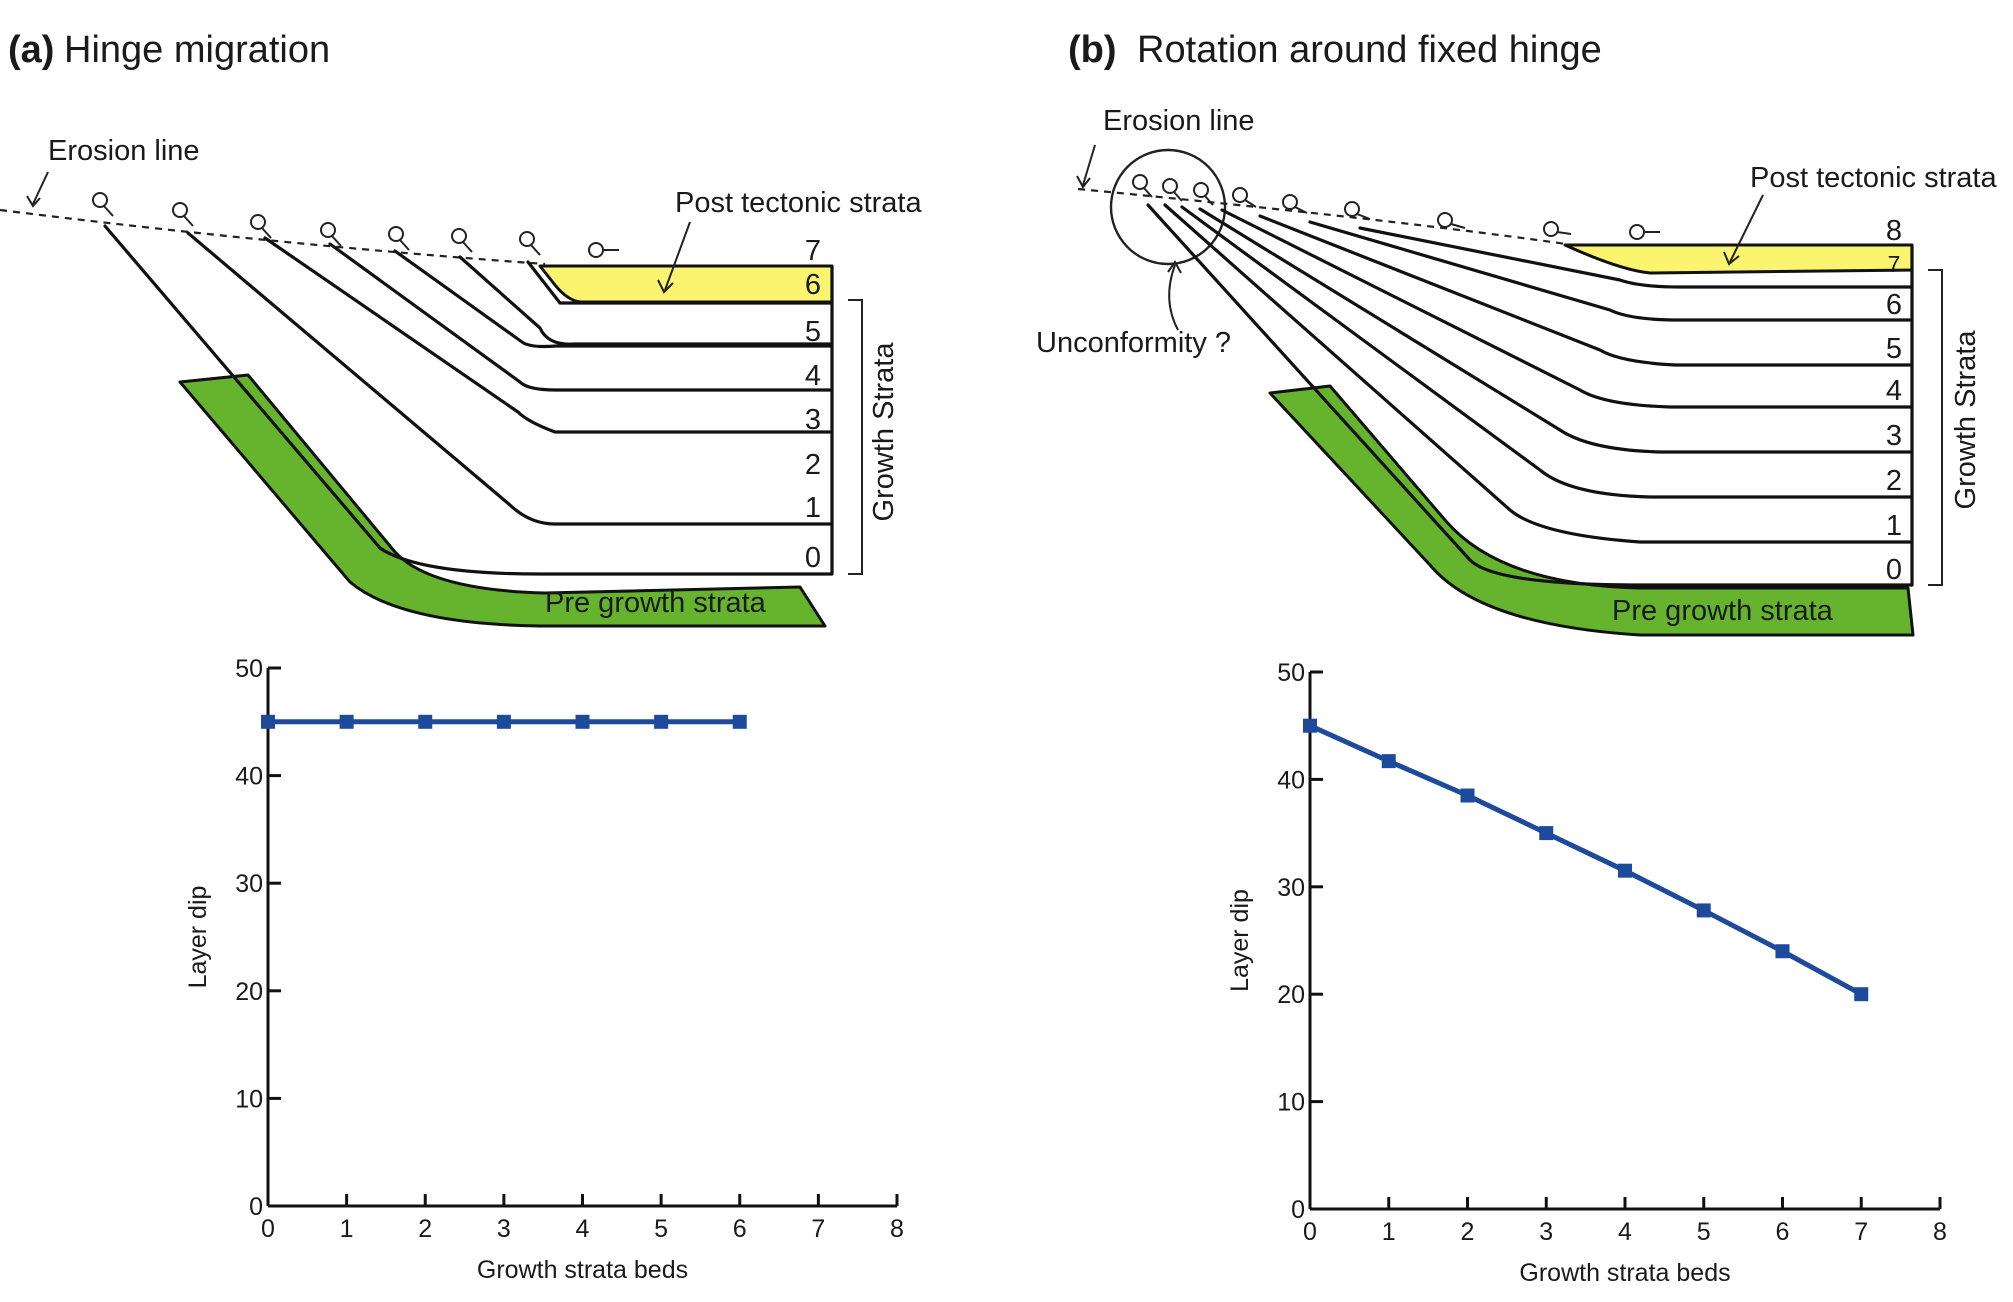 The image size is (2013, 1302). What do you see at coordinates (656, 603) in the screenshot?
I see `panel-a-pre-growth-label: Pre growth strata` at bounding box center [656, 603].